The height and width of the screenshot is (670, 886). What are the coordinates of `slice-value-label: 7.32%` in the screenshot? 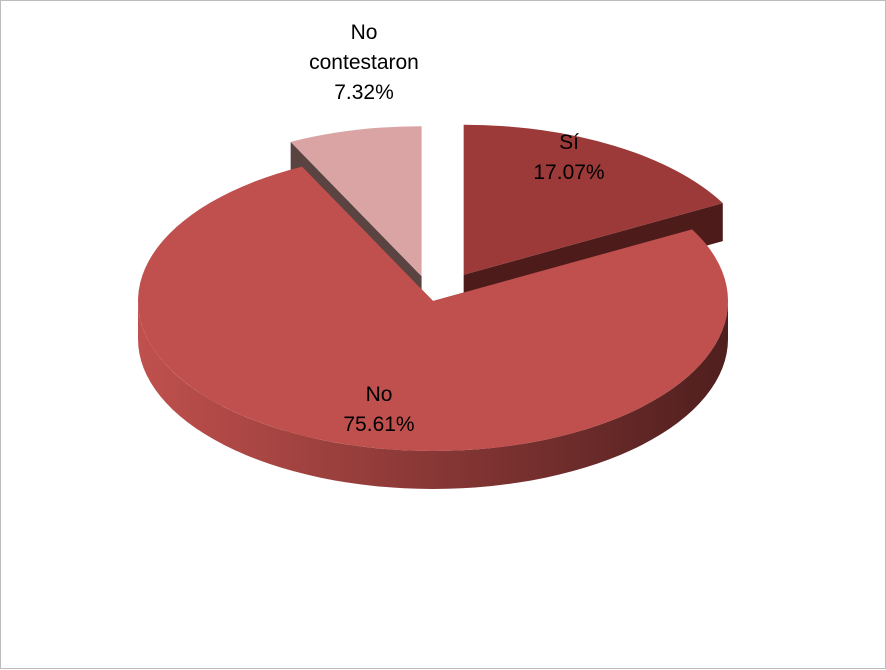 It's located at (364, 92).